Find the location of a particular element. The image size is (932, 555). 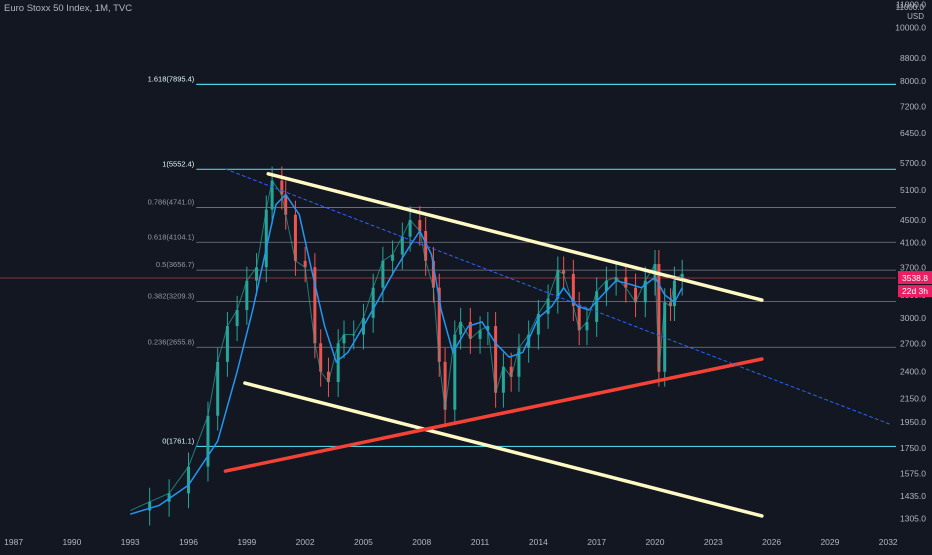

y-tick-label: 3000.0 is located at coordinates (913, 318).